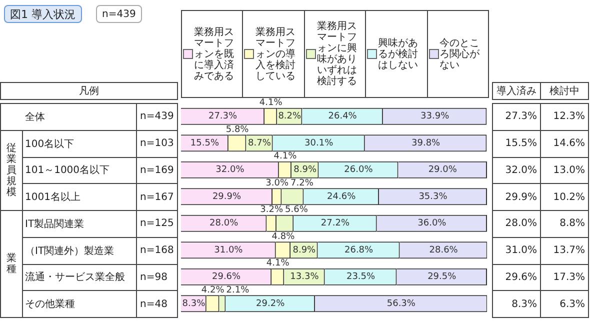  I want to click on data-label: 4.2%, so click(213, 290).